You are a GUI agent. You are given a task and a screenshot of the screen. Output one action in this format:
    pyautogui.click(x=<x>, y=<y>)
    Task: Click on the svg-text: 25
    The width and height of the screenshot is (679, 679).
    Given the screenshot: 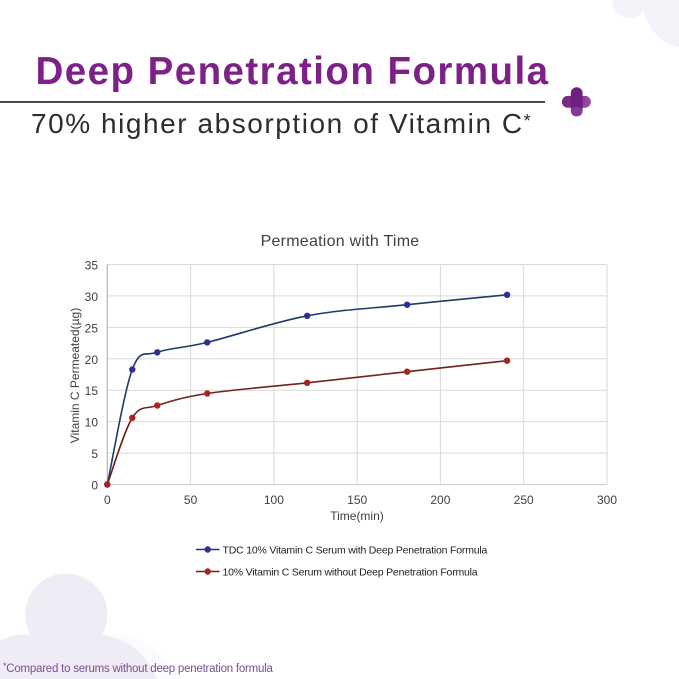 What is the action you would take?
    pyautogui.click(x=92, y=328)
    